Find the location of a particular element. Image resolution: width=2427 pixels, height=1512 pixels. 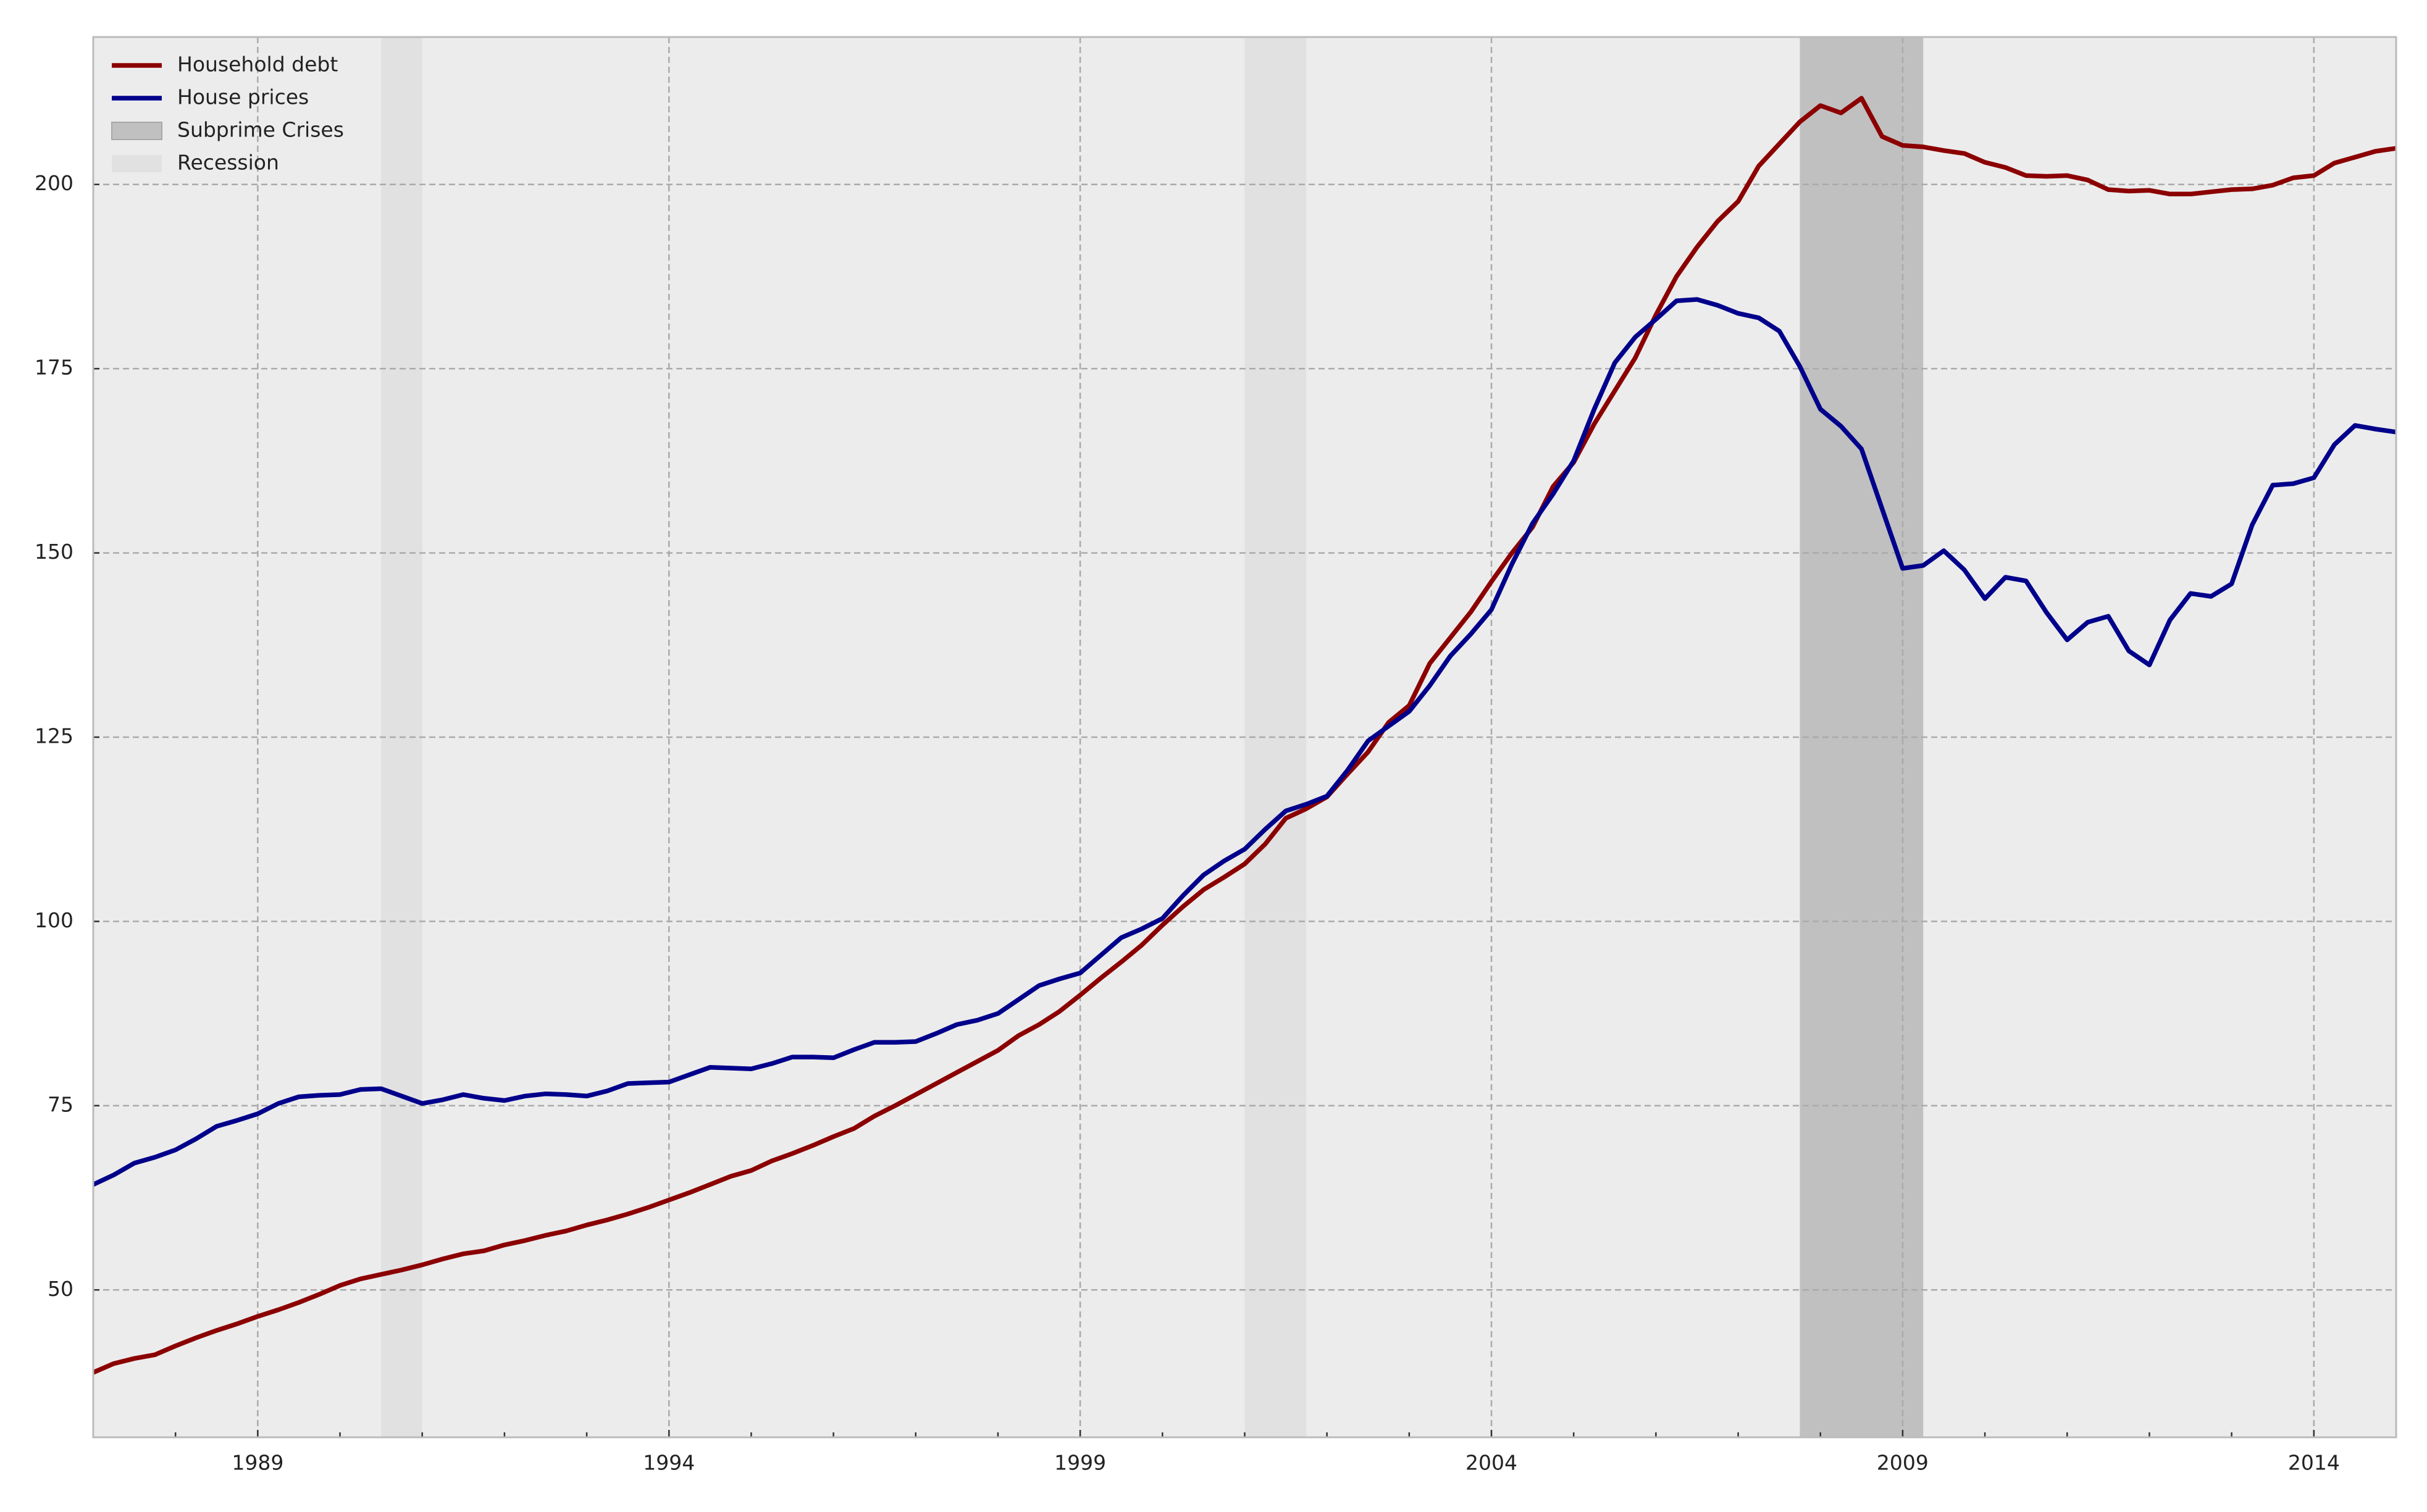

x-tick-label: 2009 is located at coordinates (1903, 1463).